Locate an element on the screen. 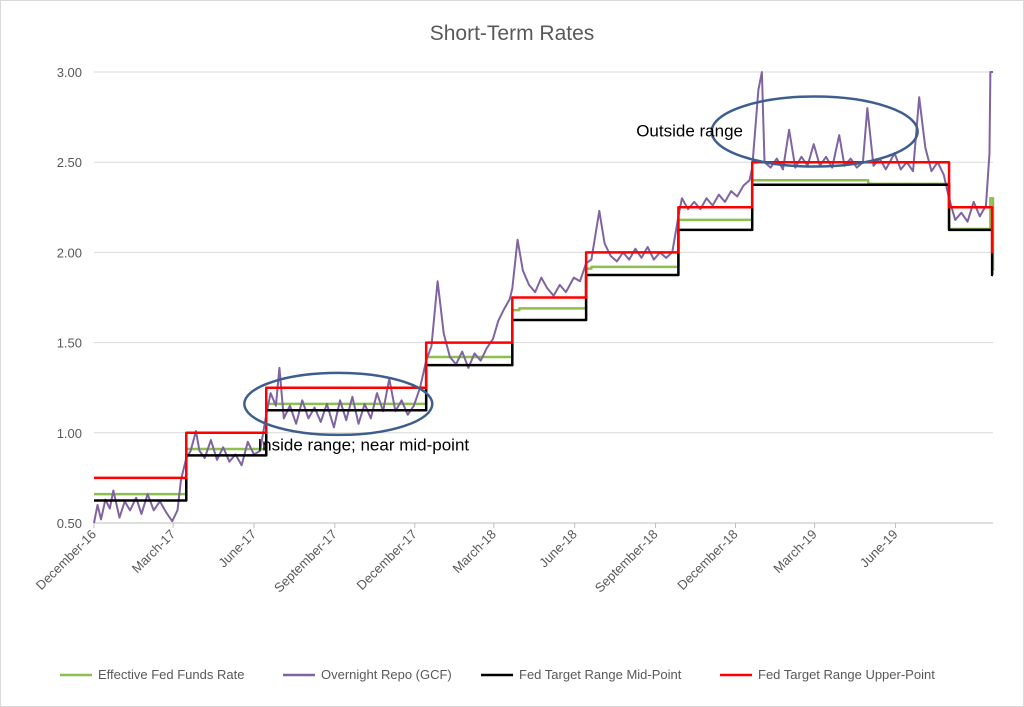  y-tick-label: 2.00 is located at coordinates (69, 252).